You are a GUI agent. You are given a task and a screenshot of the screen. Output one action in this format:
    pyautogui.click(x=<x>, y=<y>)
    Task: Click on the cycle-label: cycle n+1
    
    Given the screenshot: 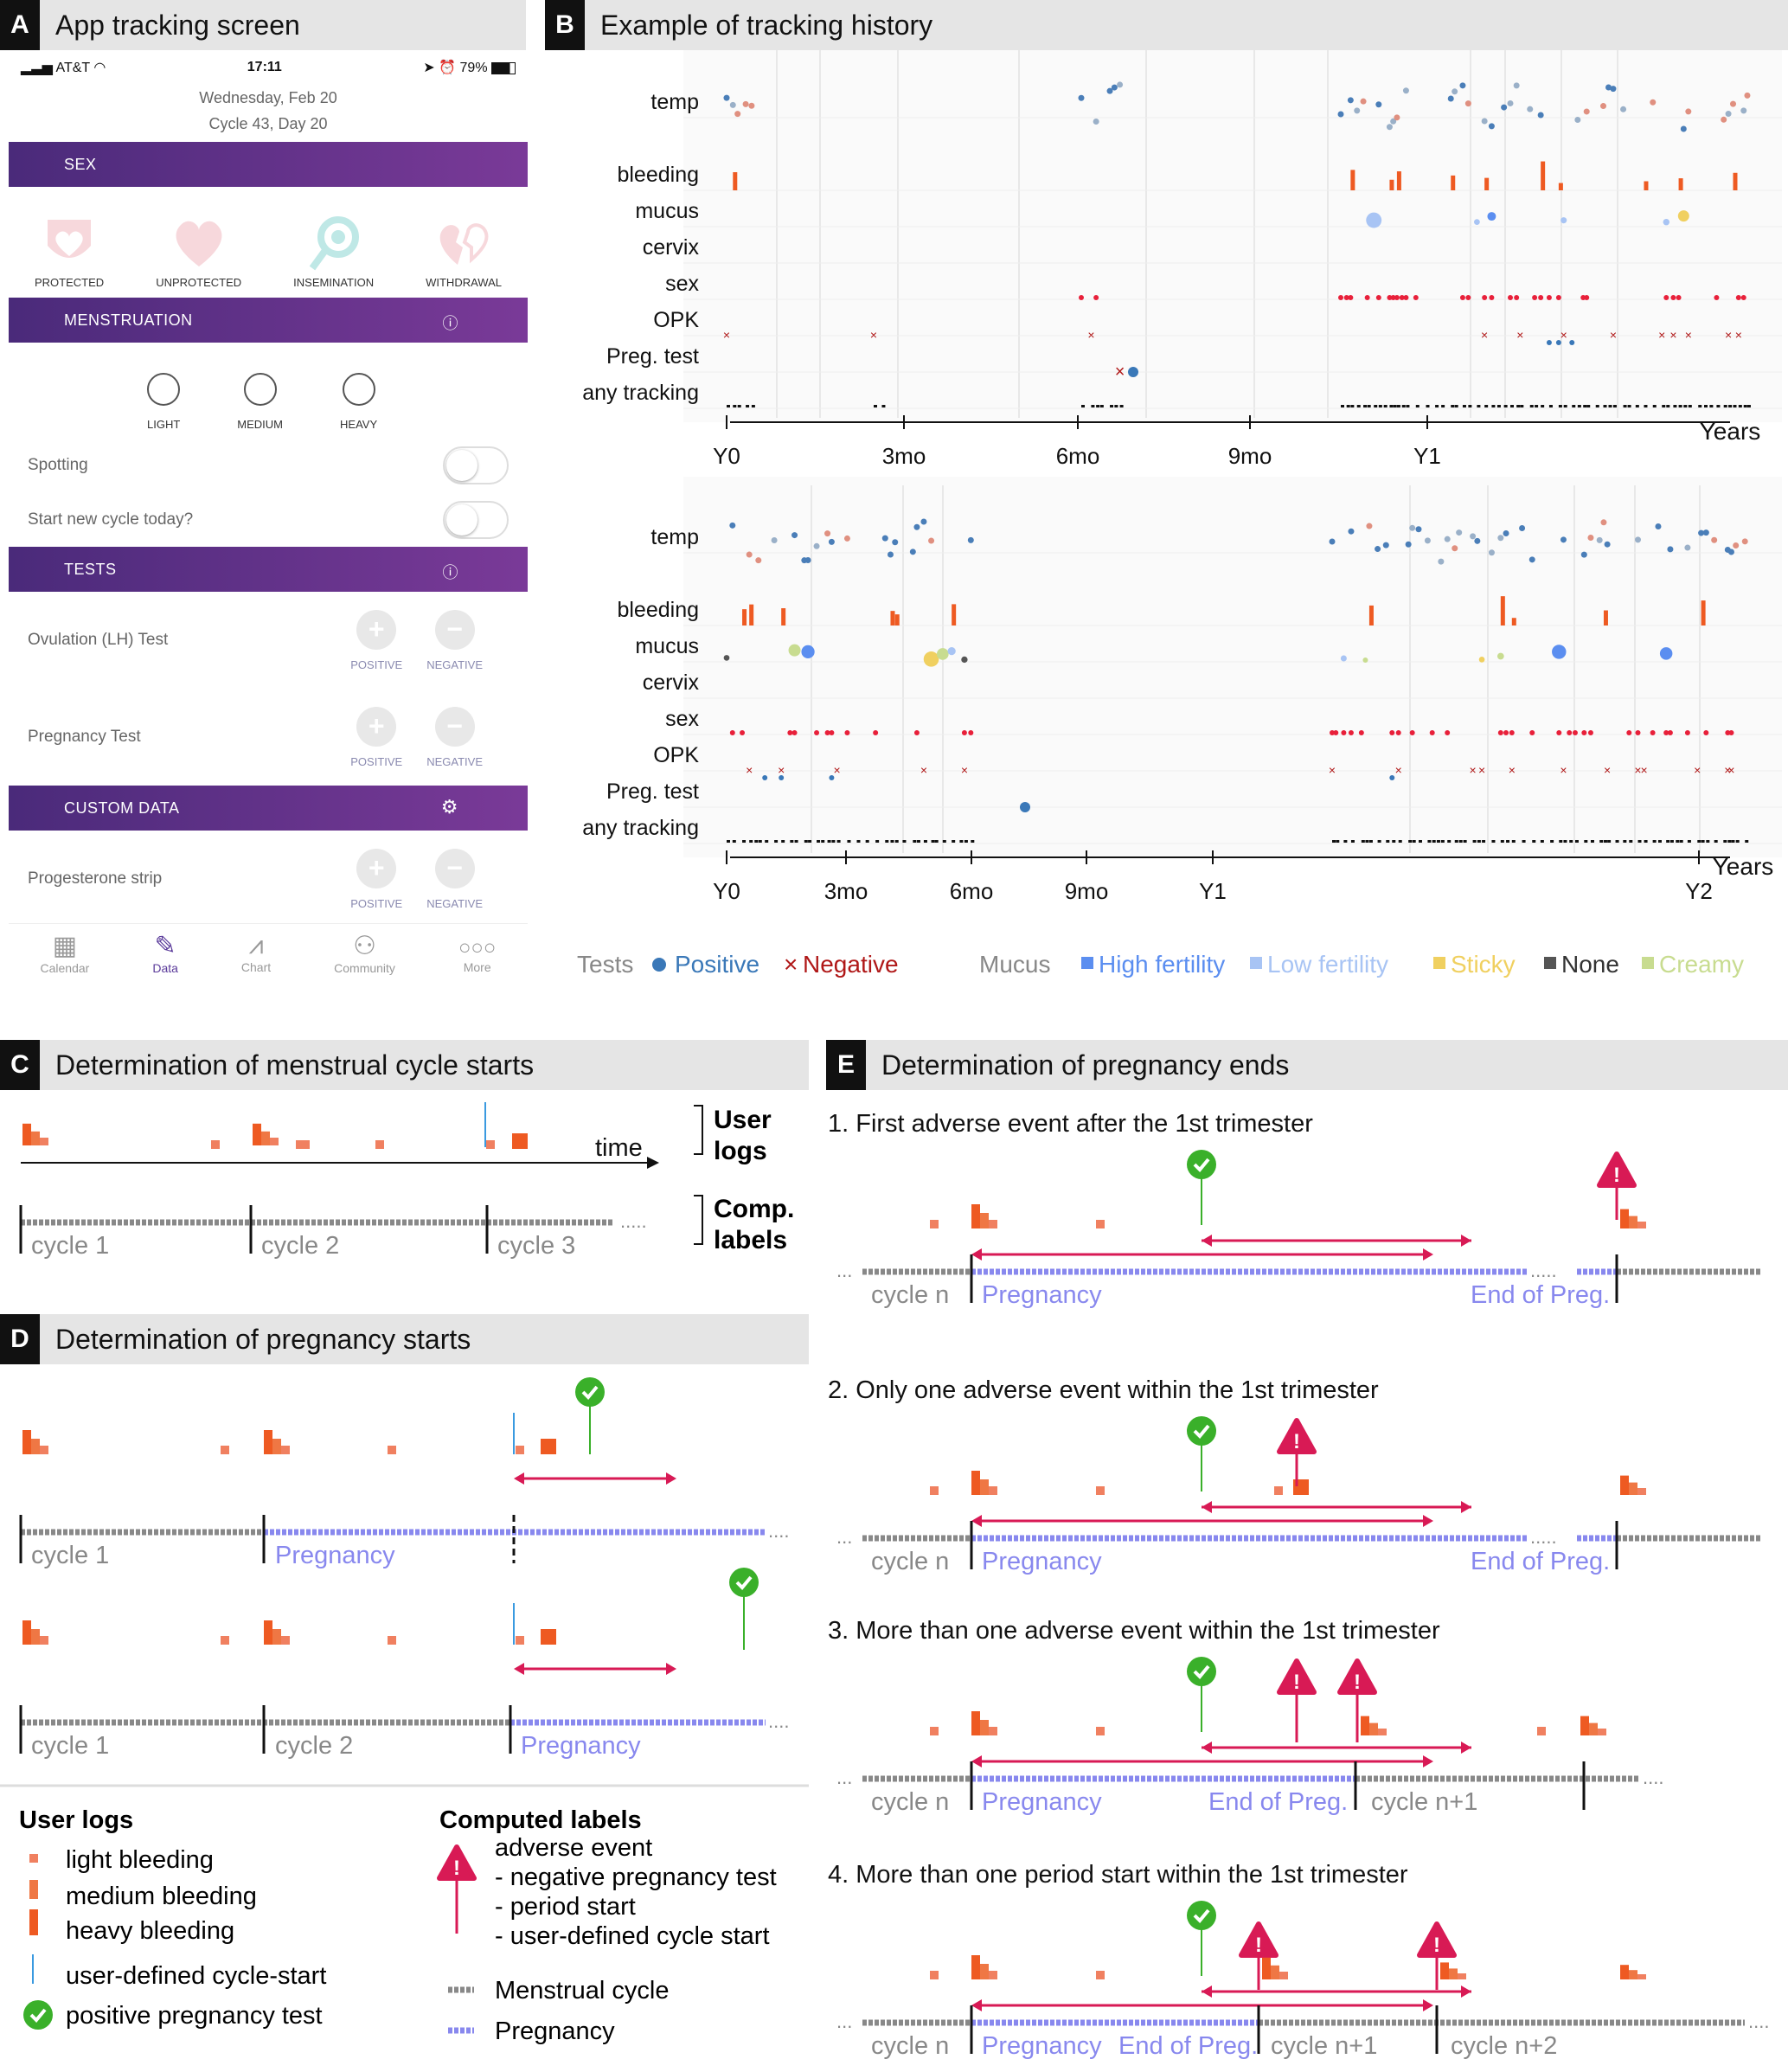 What is the action you would take?
    pyautogui.click(x=1324, y=2046)
    